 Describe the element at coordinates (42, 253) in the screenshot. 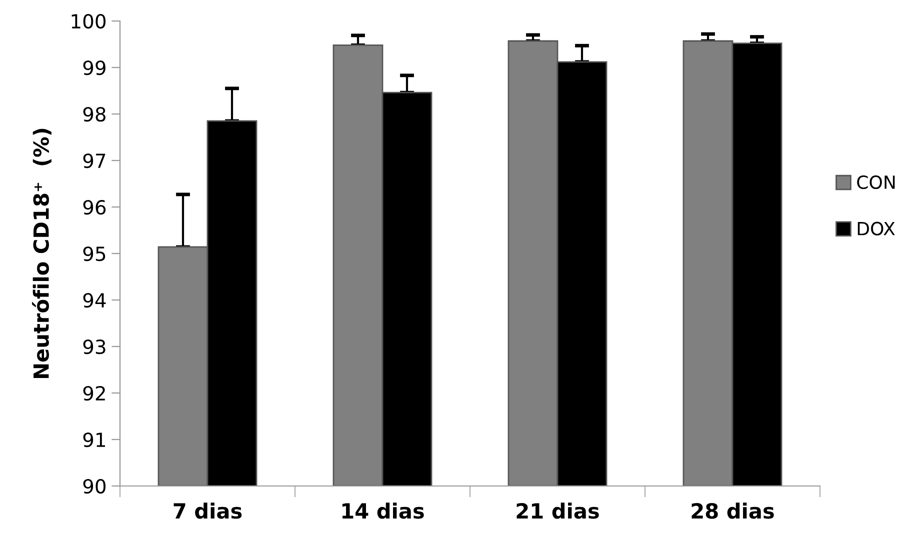

I see `y-axis-title: Neutrófilo CD18⁺ (%)` at that location.